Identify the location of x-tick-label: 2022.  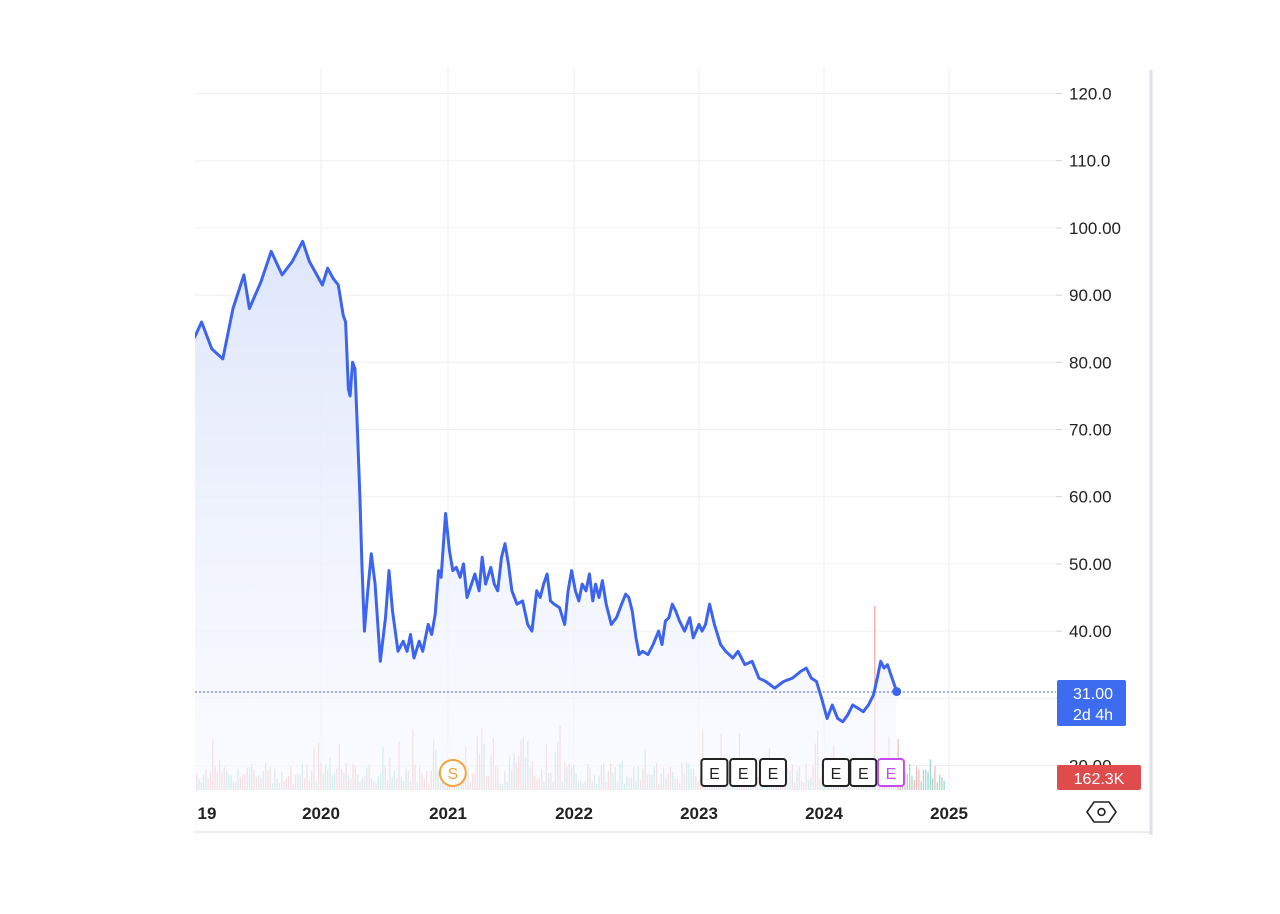
(574, 813).